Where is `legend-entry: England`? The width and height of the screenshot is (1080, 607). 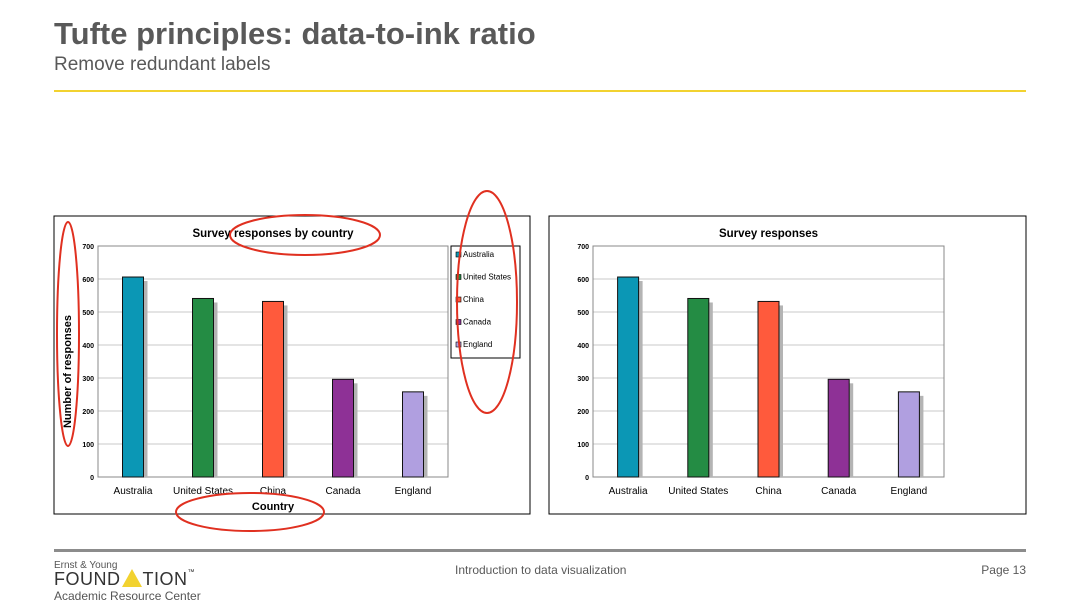
legend-entry: England is located at coordinates (477, 344).